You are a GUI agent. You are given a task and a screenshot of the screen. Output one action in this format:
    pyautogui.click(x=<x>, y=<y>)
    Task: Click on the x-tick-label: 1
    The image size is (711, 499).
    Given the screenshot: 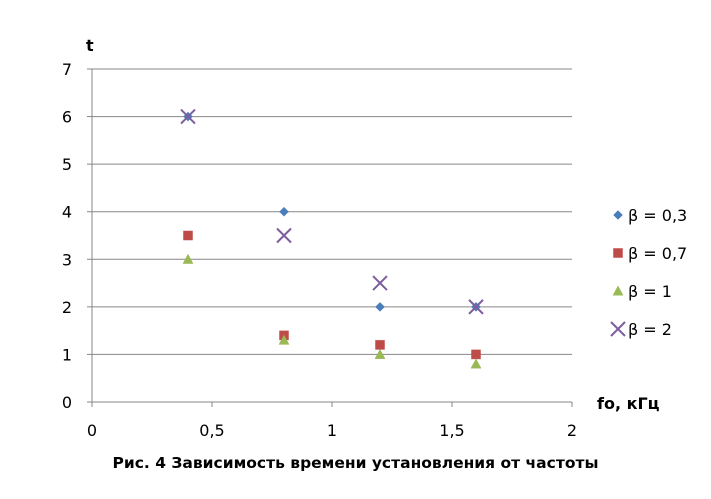 What is the action you would take?
    pyautogui.click(x=332, y=430)
    